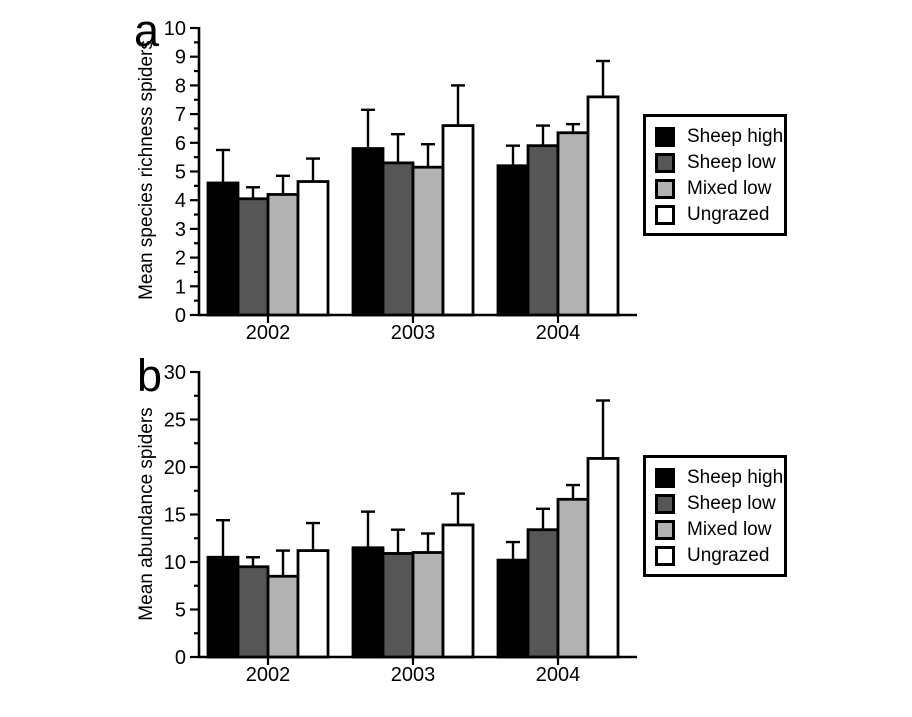 The height and width of the screenshot is (717, 912). I want to click on y-tick-label: 30, so click(175, 373).